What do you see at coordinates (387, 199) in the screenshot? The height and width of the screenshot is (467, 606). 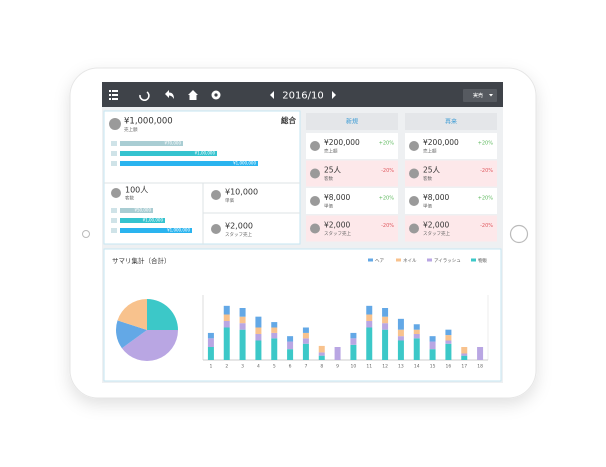 I see `kpi-change: +20%` at bounding box center [387, 199].